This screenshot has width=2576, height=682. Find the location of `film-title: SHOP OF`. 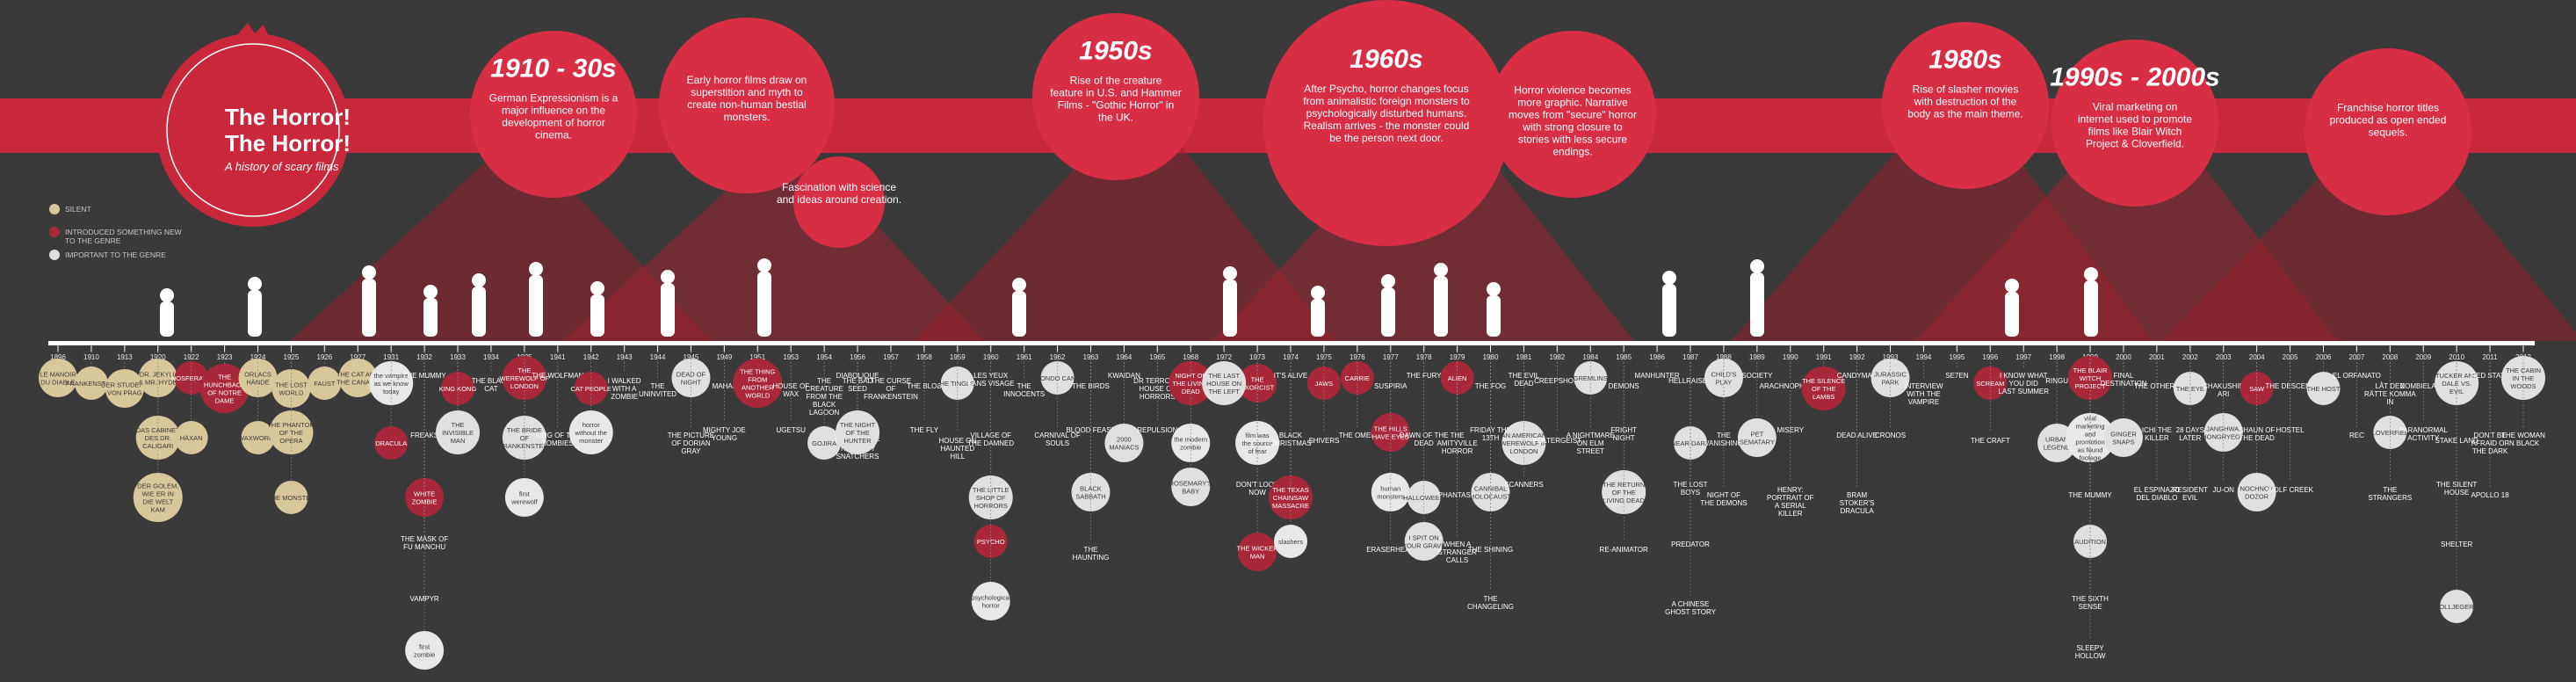

film-title: SHOP OF is located at coordinates (991, 498).